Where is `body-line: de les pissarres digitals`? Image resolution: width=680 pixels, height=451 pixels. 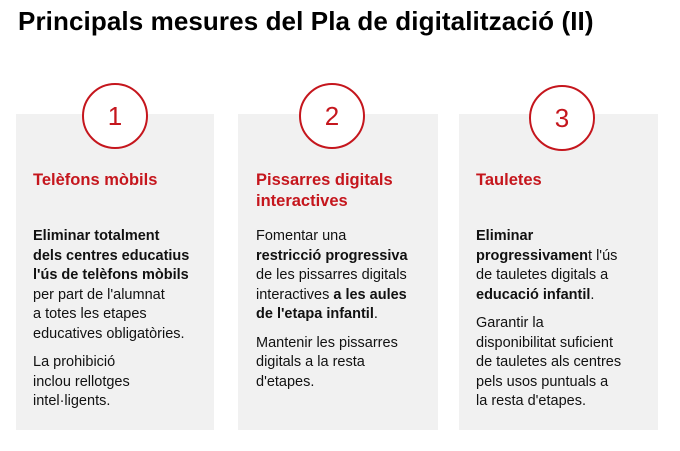 body-line: de les pissarres digitals is located at coordinates (331, 275).